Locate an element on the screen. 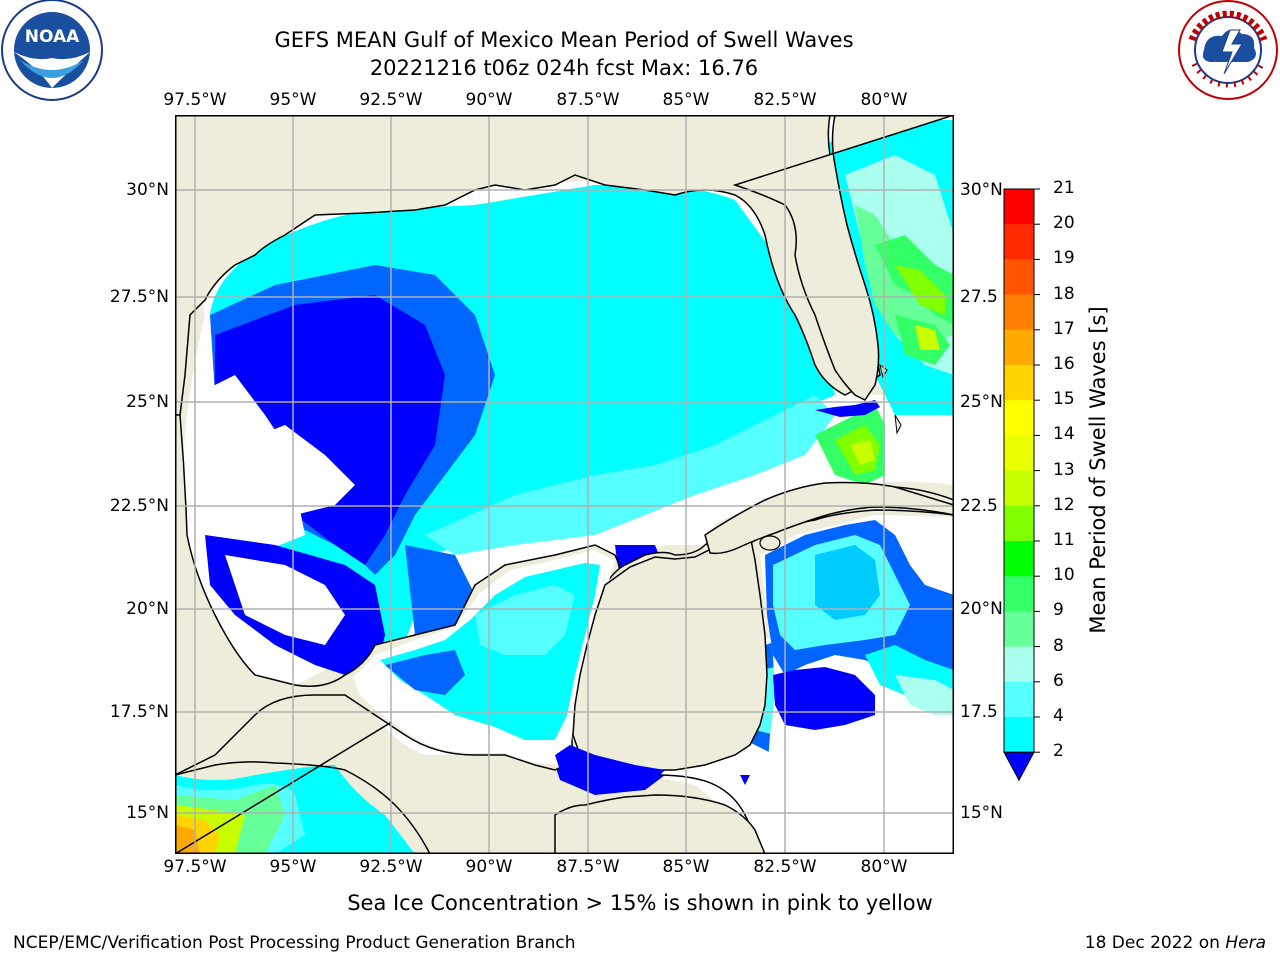 The height and width of the screenshot is (960, 1280). colorbar-tick-label: 8 is located at coordinates (1058, 645).